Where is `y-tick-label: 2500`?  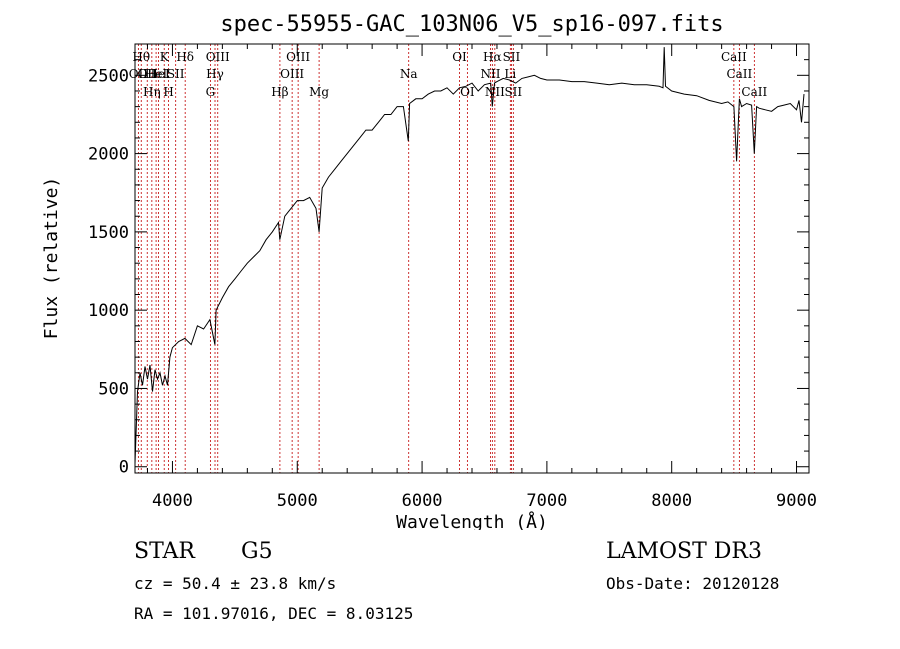 y-tick-label: 2500 is located at coordinates (108, 76).